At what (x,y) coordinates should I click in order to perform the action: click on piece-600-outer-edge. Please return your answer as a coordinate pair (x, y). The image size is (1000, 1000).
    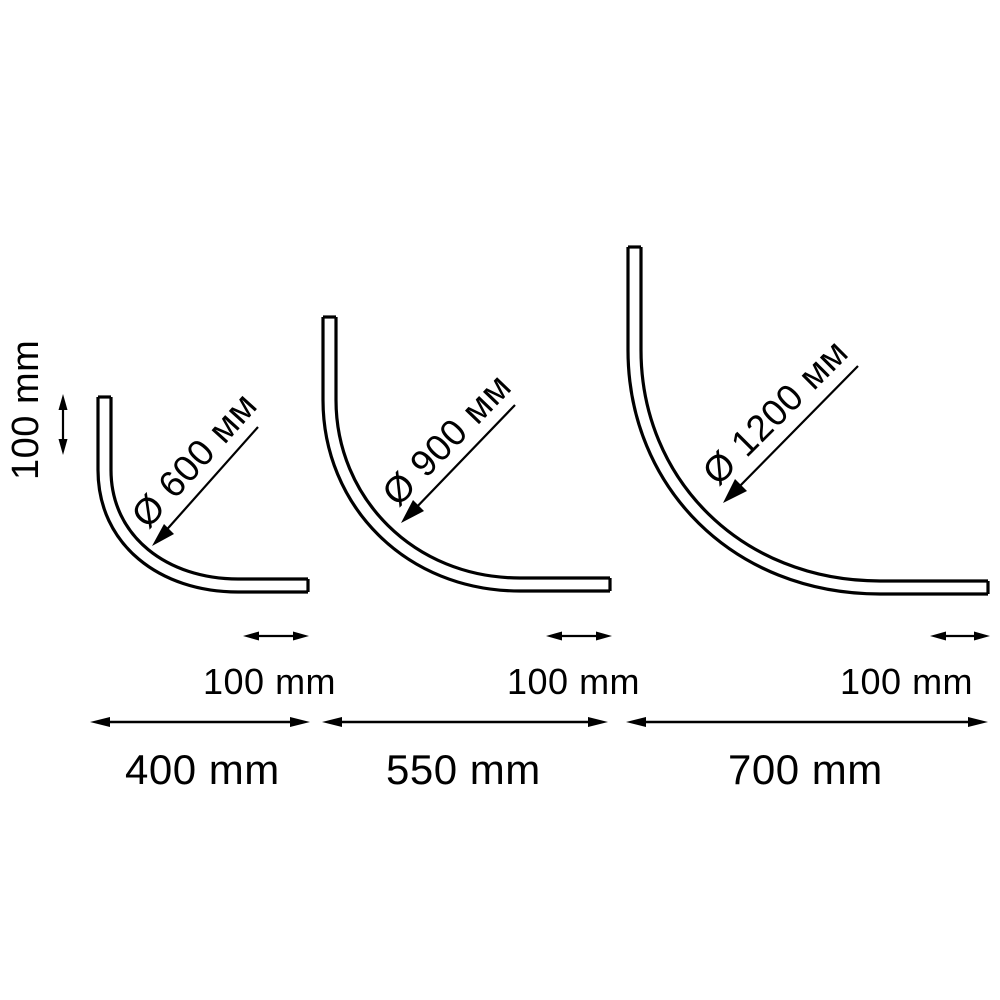
    Looking at the image, I should click on (202, 495).